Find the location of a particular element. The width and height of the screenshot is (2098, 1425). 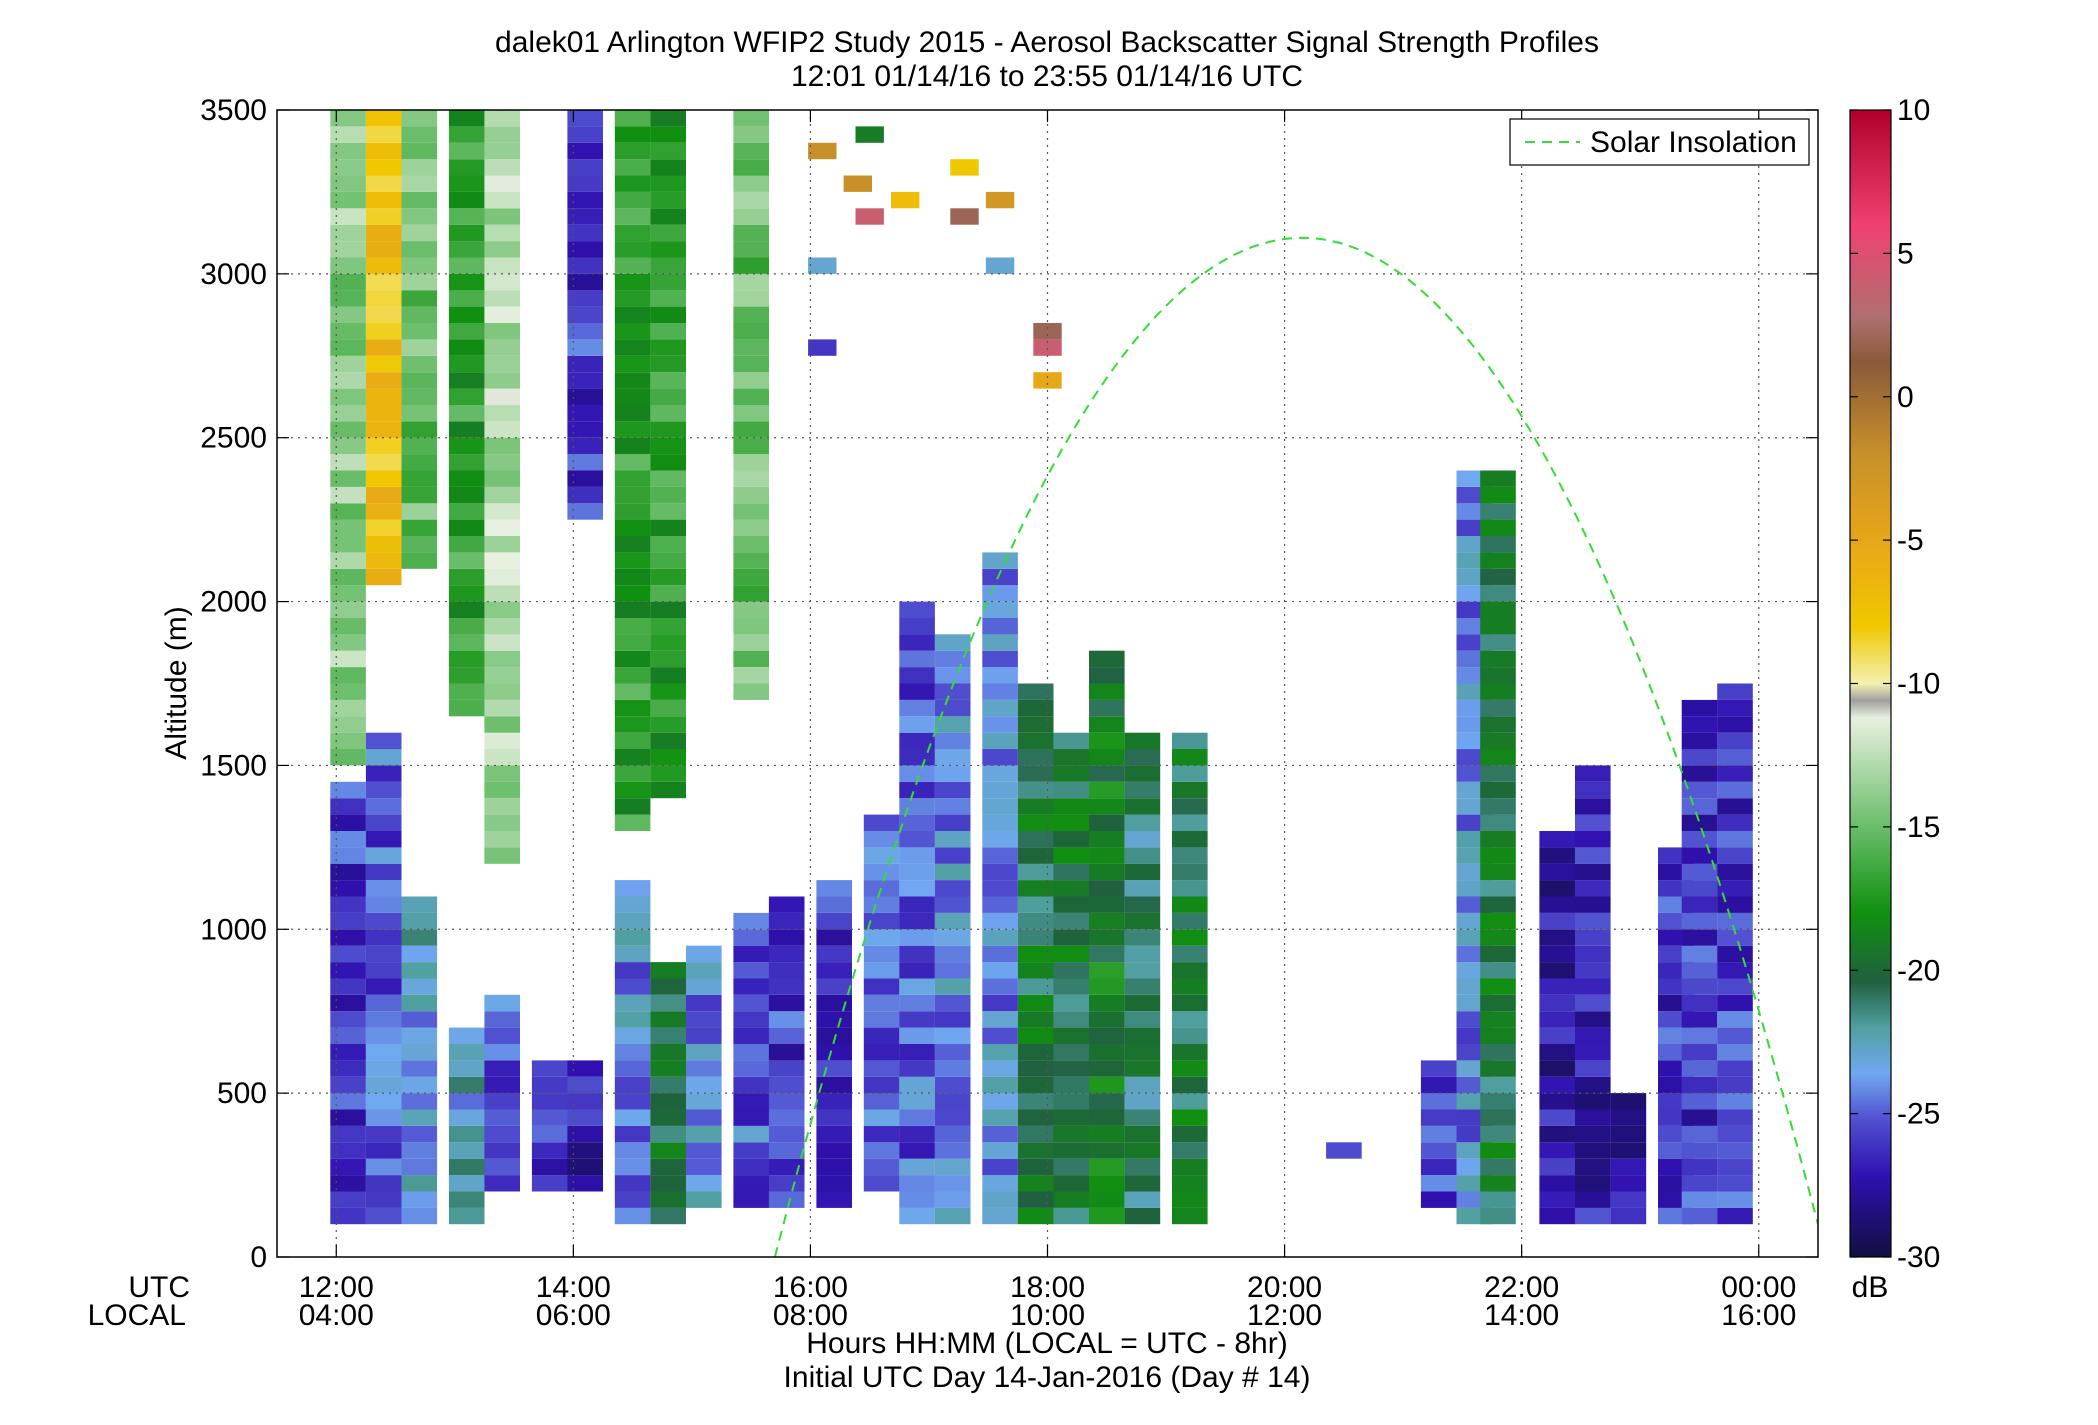

y-tick-label: 2500 is located at coordinates (233, 438).